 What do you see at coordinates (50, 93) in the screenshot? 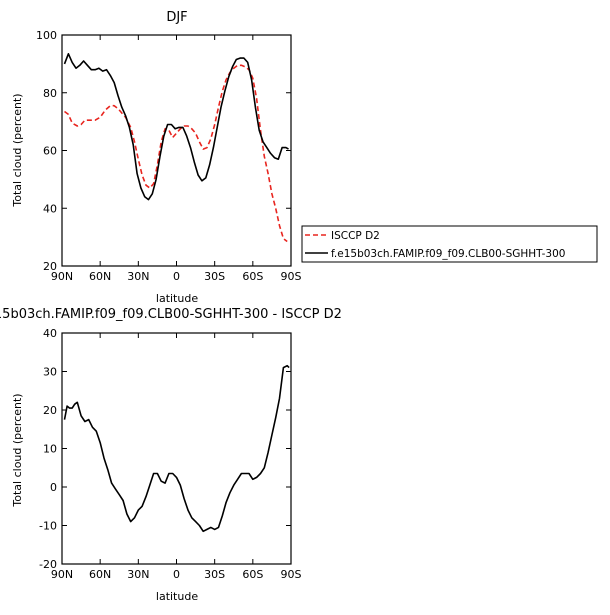
I see `chart1-y-tick-label: 80` at bounding box center [50, 93].